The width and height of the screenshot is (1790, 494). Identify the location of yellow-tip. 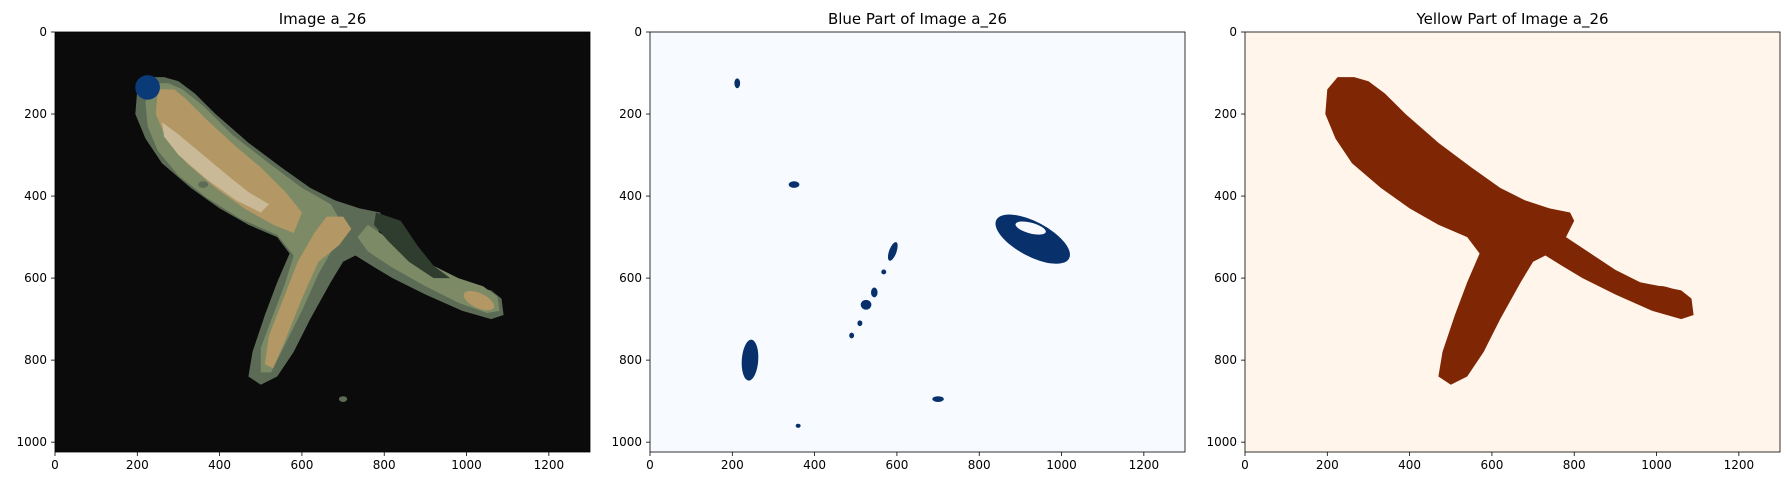
(1669, 300).